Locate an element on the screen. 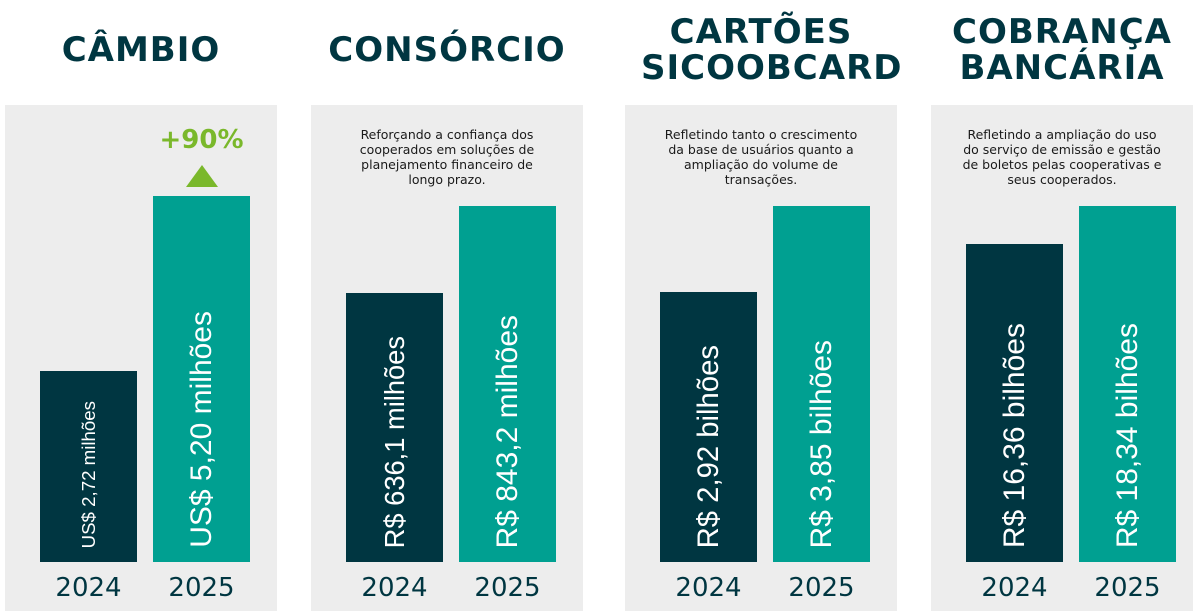 The width and height of the screenshot is (1200, 611). value-label: US$ 5,20 milhões is located at coordinates (201, 429).